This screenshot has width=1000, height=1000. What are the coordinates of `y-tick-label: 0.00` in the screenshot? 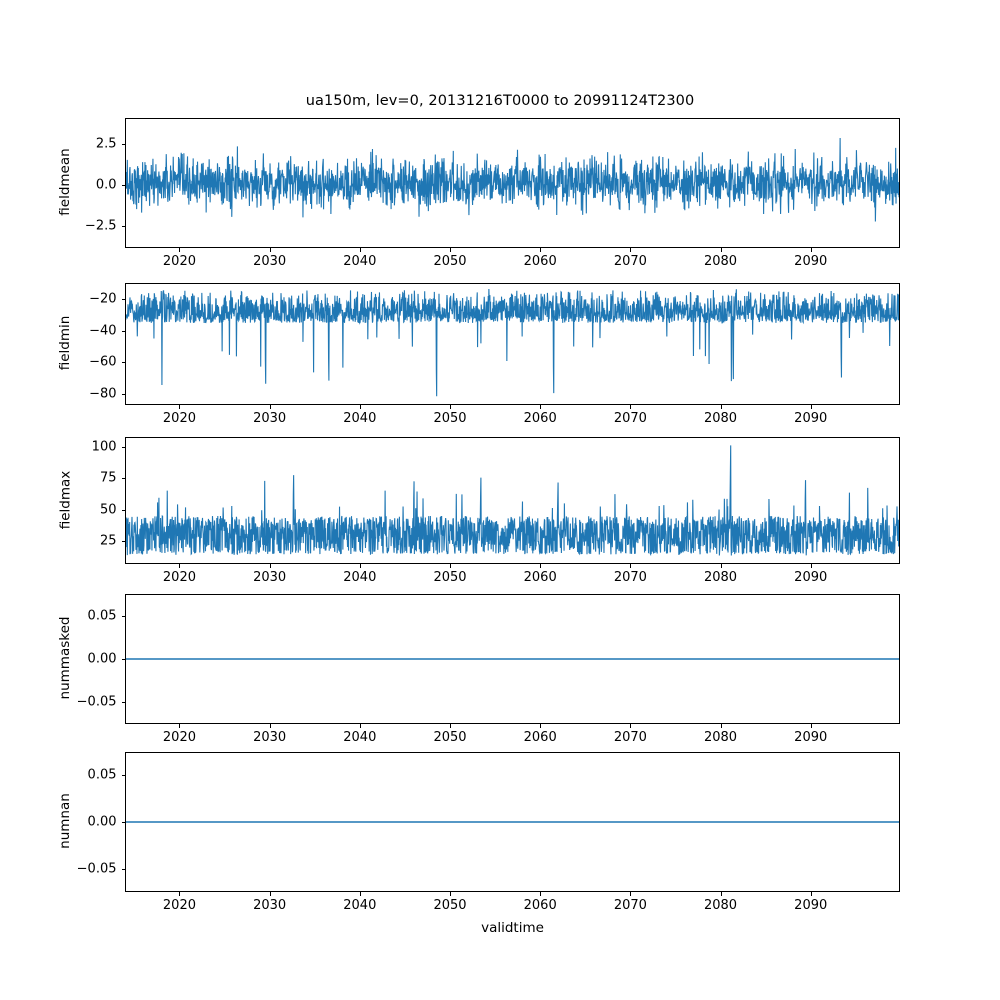 It's located at (102, 659).